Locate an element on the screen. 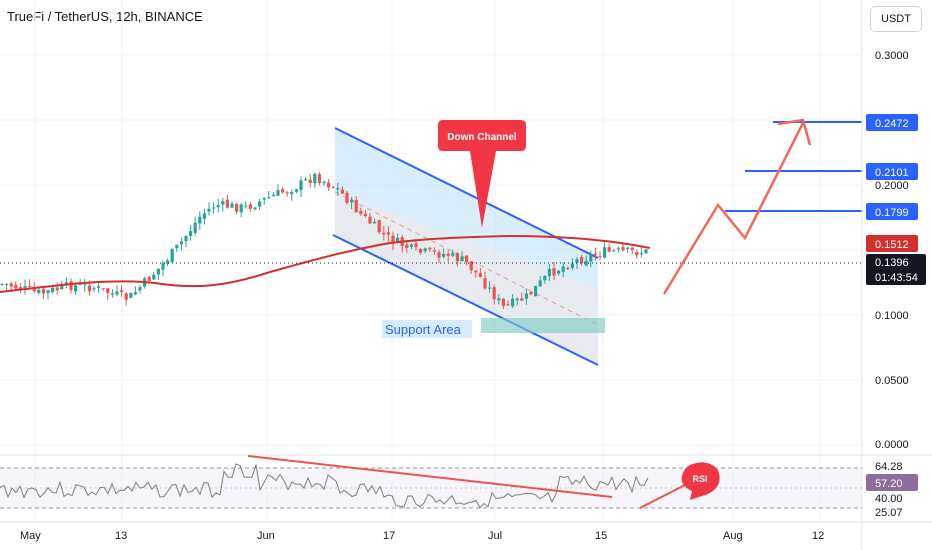  callout-shape is located at coordinates (482, 174).